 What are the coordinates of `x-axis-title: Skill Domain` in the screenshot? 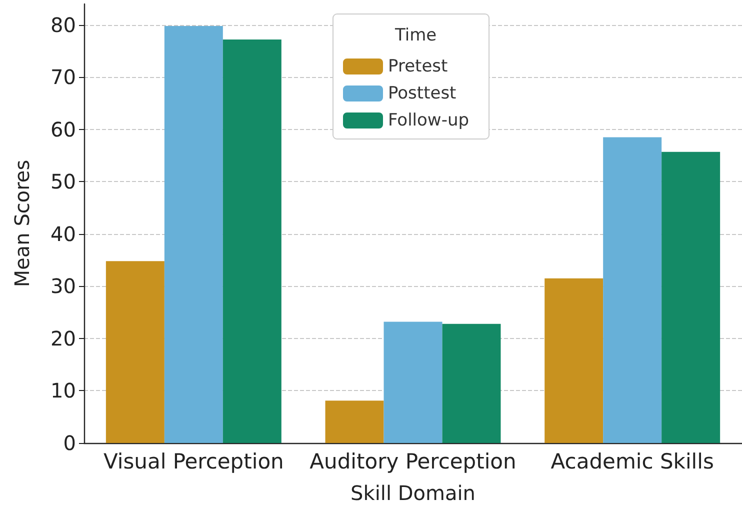 It's located at (413, 493).